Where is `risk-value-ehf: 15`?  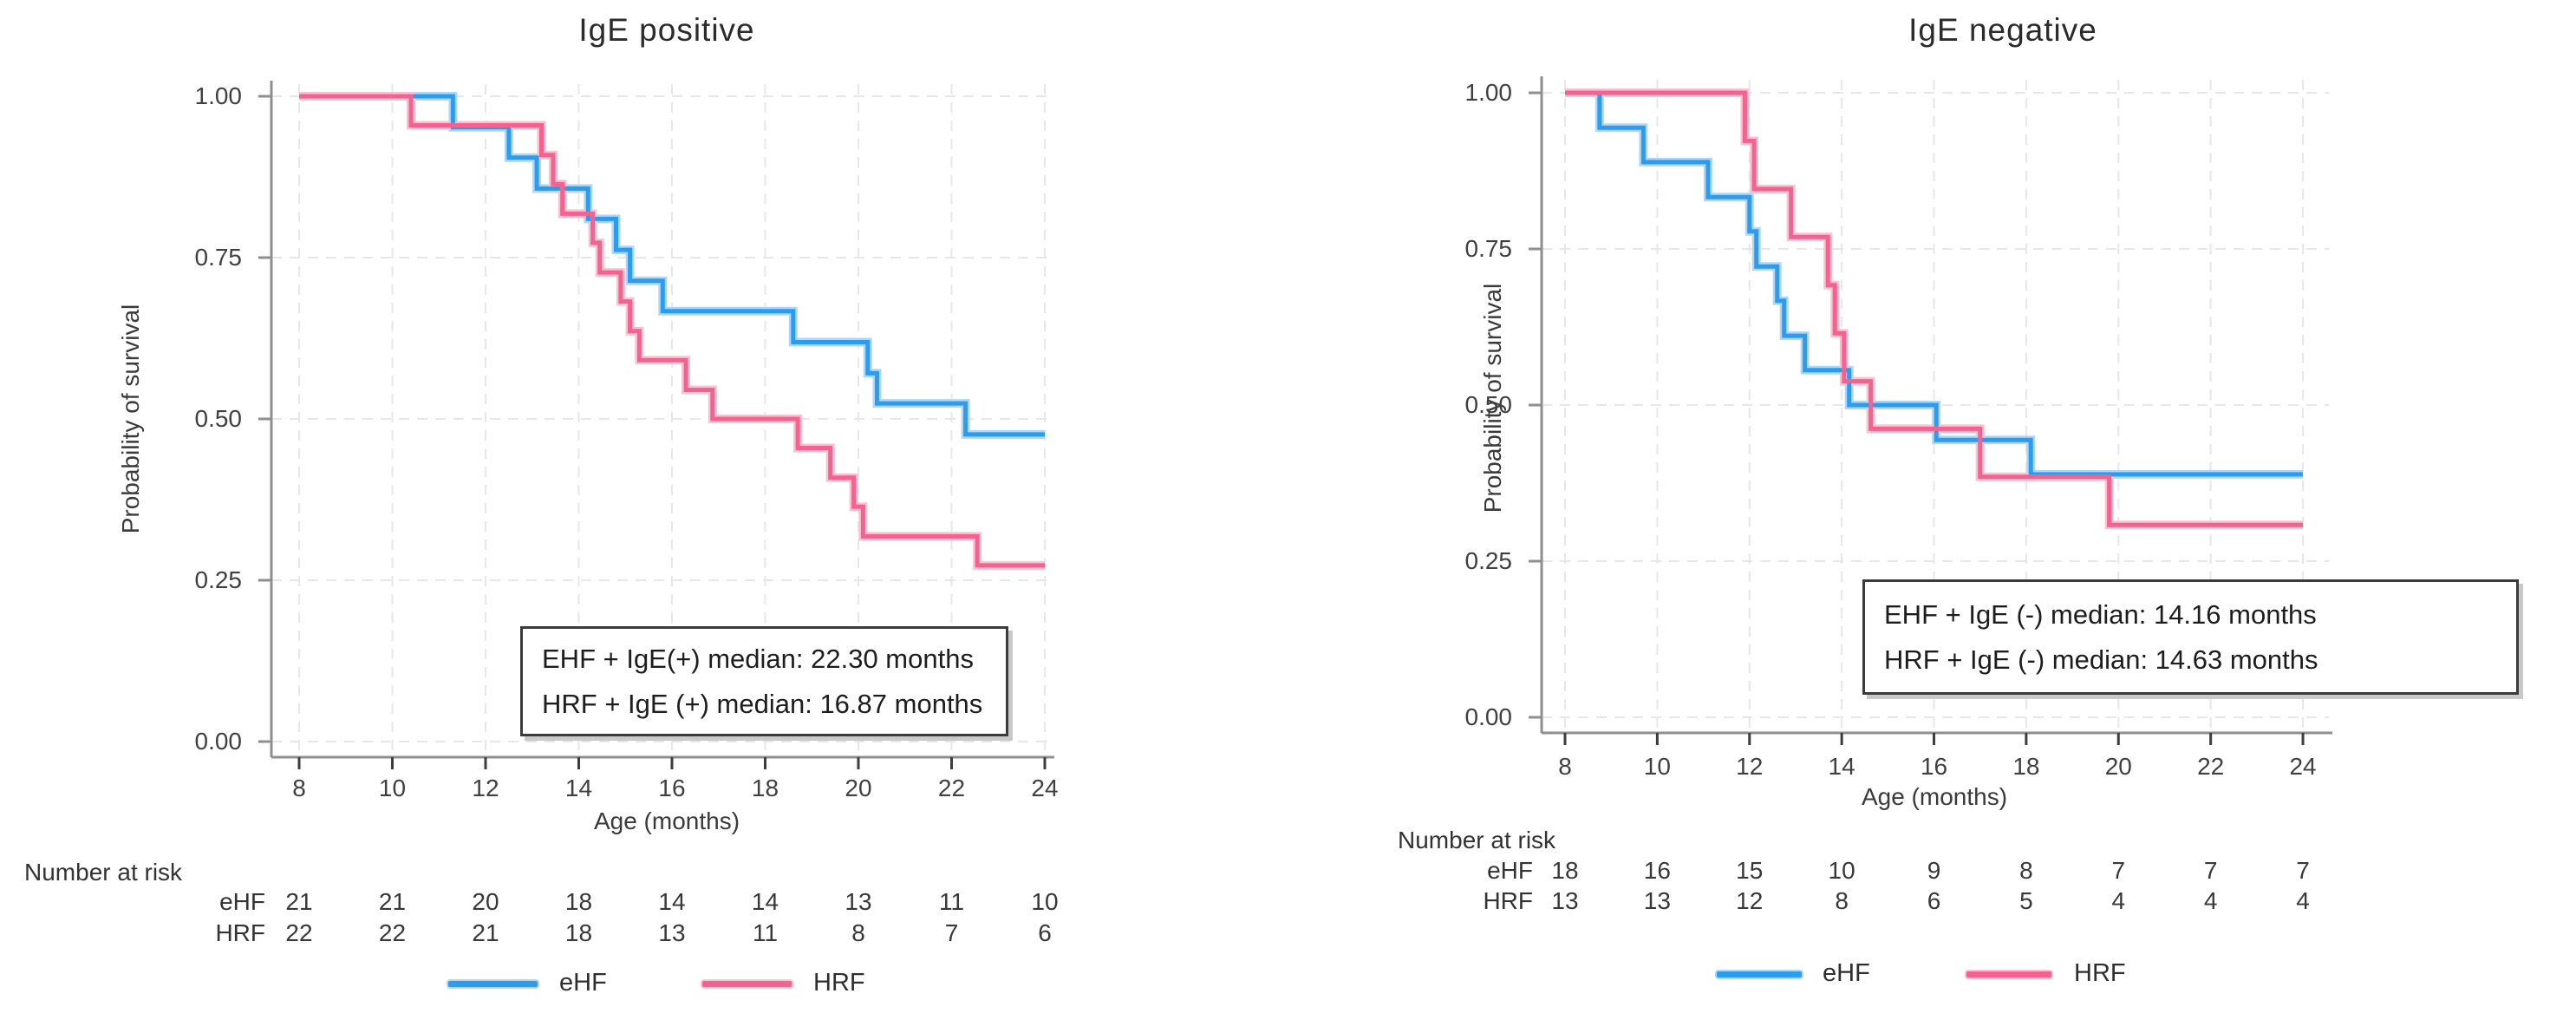 risk-value-ehf: 15 is located at coordinates (1750, 870).